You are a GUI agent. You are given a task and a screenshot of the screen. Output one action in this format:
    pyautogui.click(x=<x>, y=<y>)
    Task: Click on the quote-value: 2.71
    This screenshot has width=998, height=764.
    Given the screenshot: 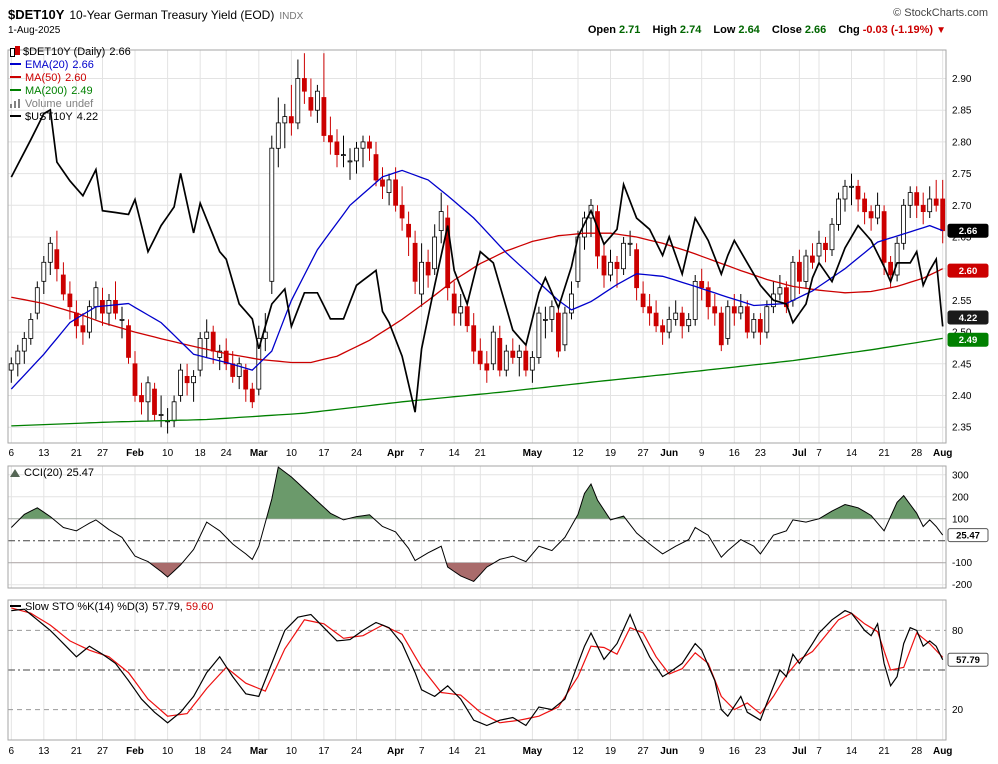 What is the action you would take?
    pyautogui.click(x=629, y=30)
    